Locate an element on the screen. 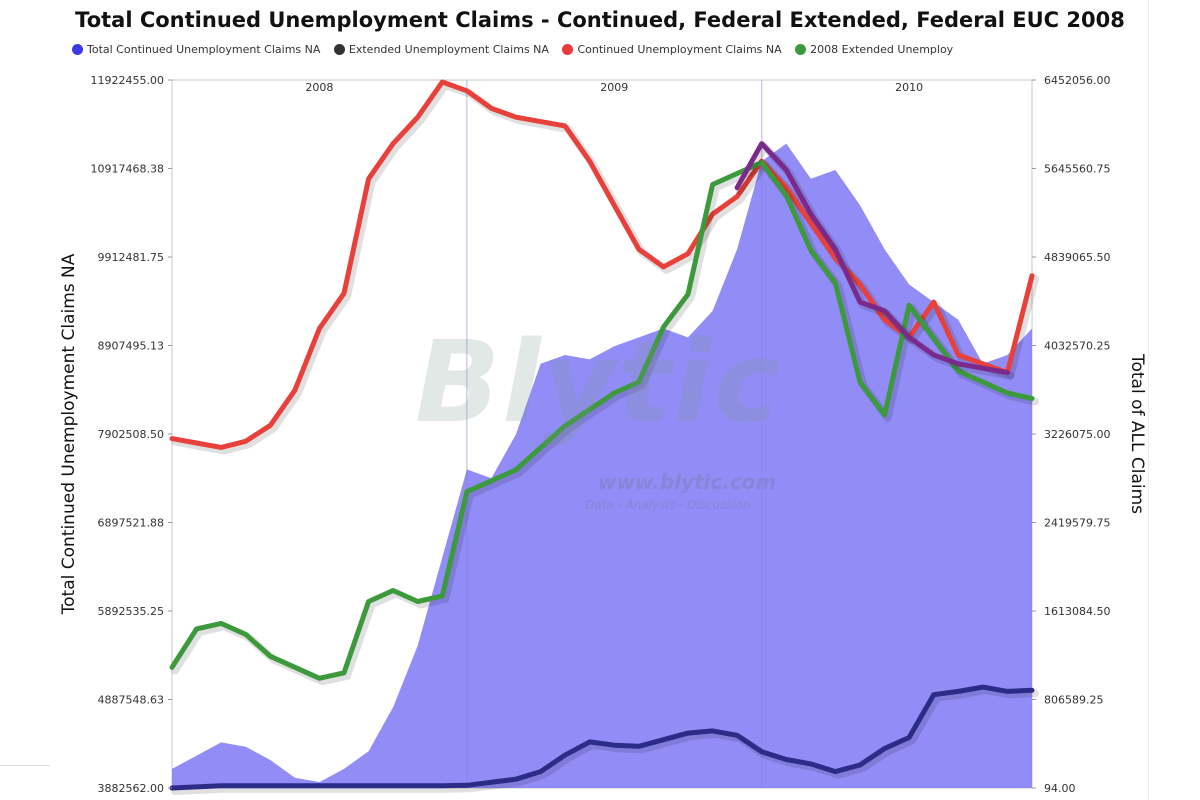 The height and width of the screenshot is (800, 1200). legend-label-extended: Extended Unemployment Claims NA is located at coordinates (448, 49).